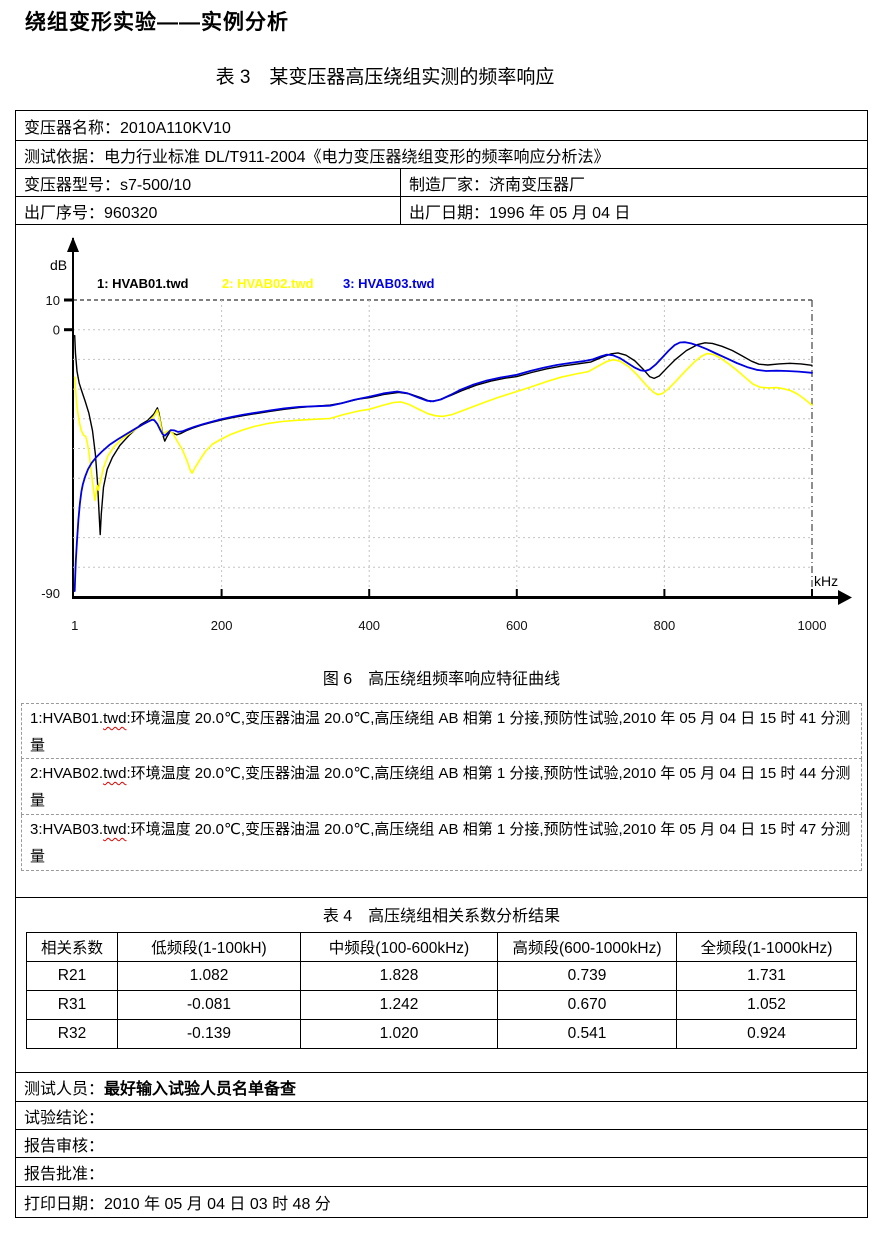  Describe the element at coordinates (200, 1089) in the screenshot. I see `tester-value: 最好输入试验人员名单备查` at that location.